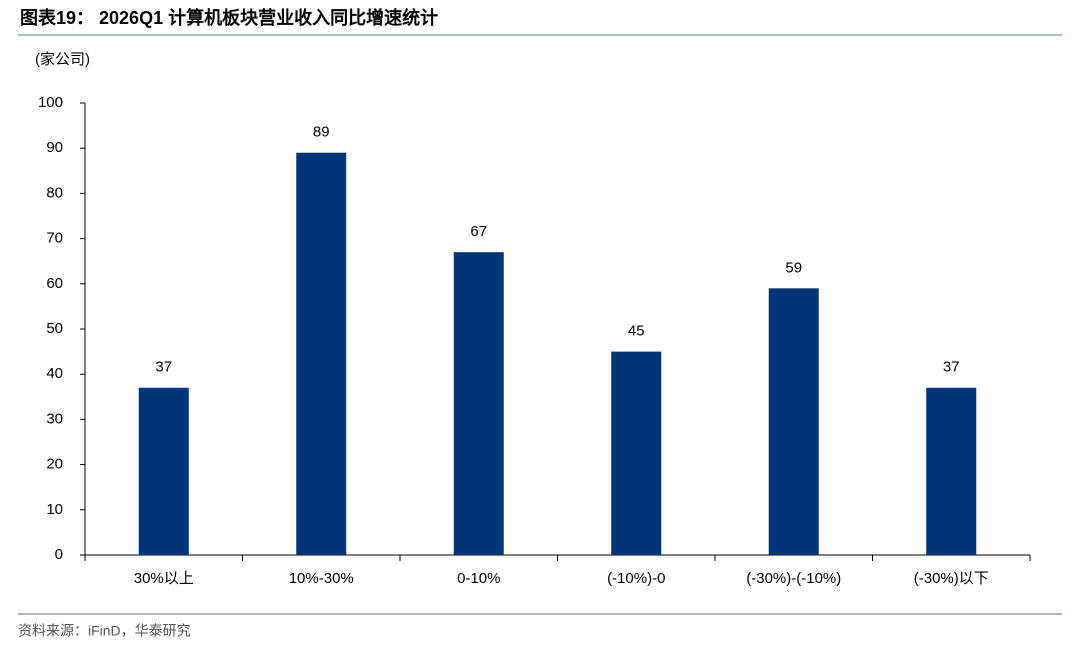 The height and width of the screenshot is (647, 1080). I want to click on data-label: 45, so click(636, 331).